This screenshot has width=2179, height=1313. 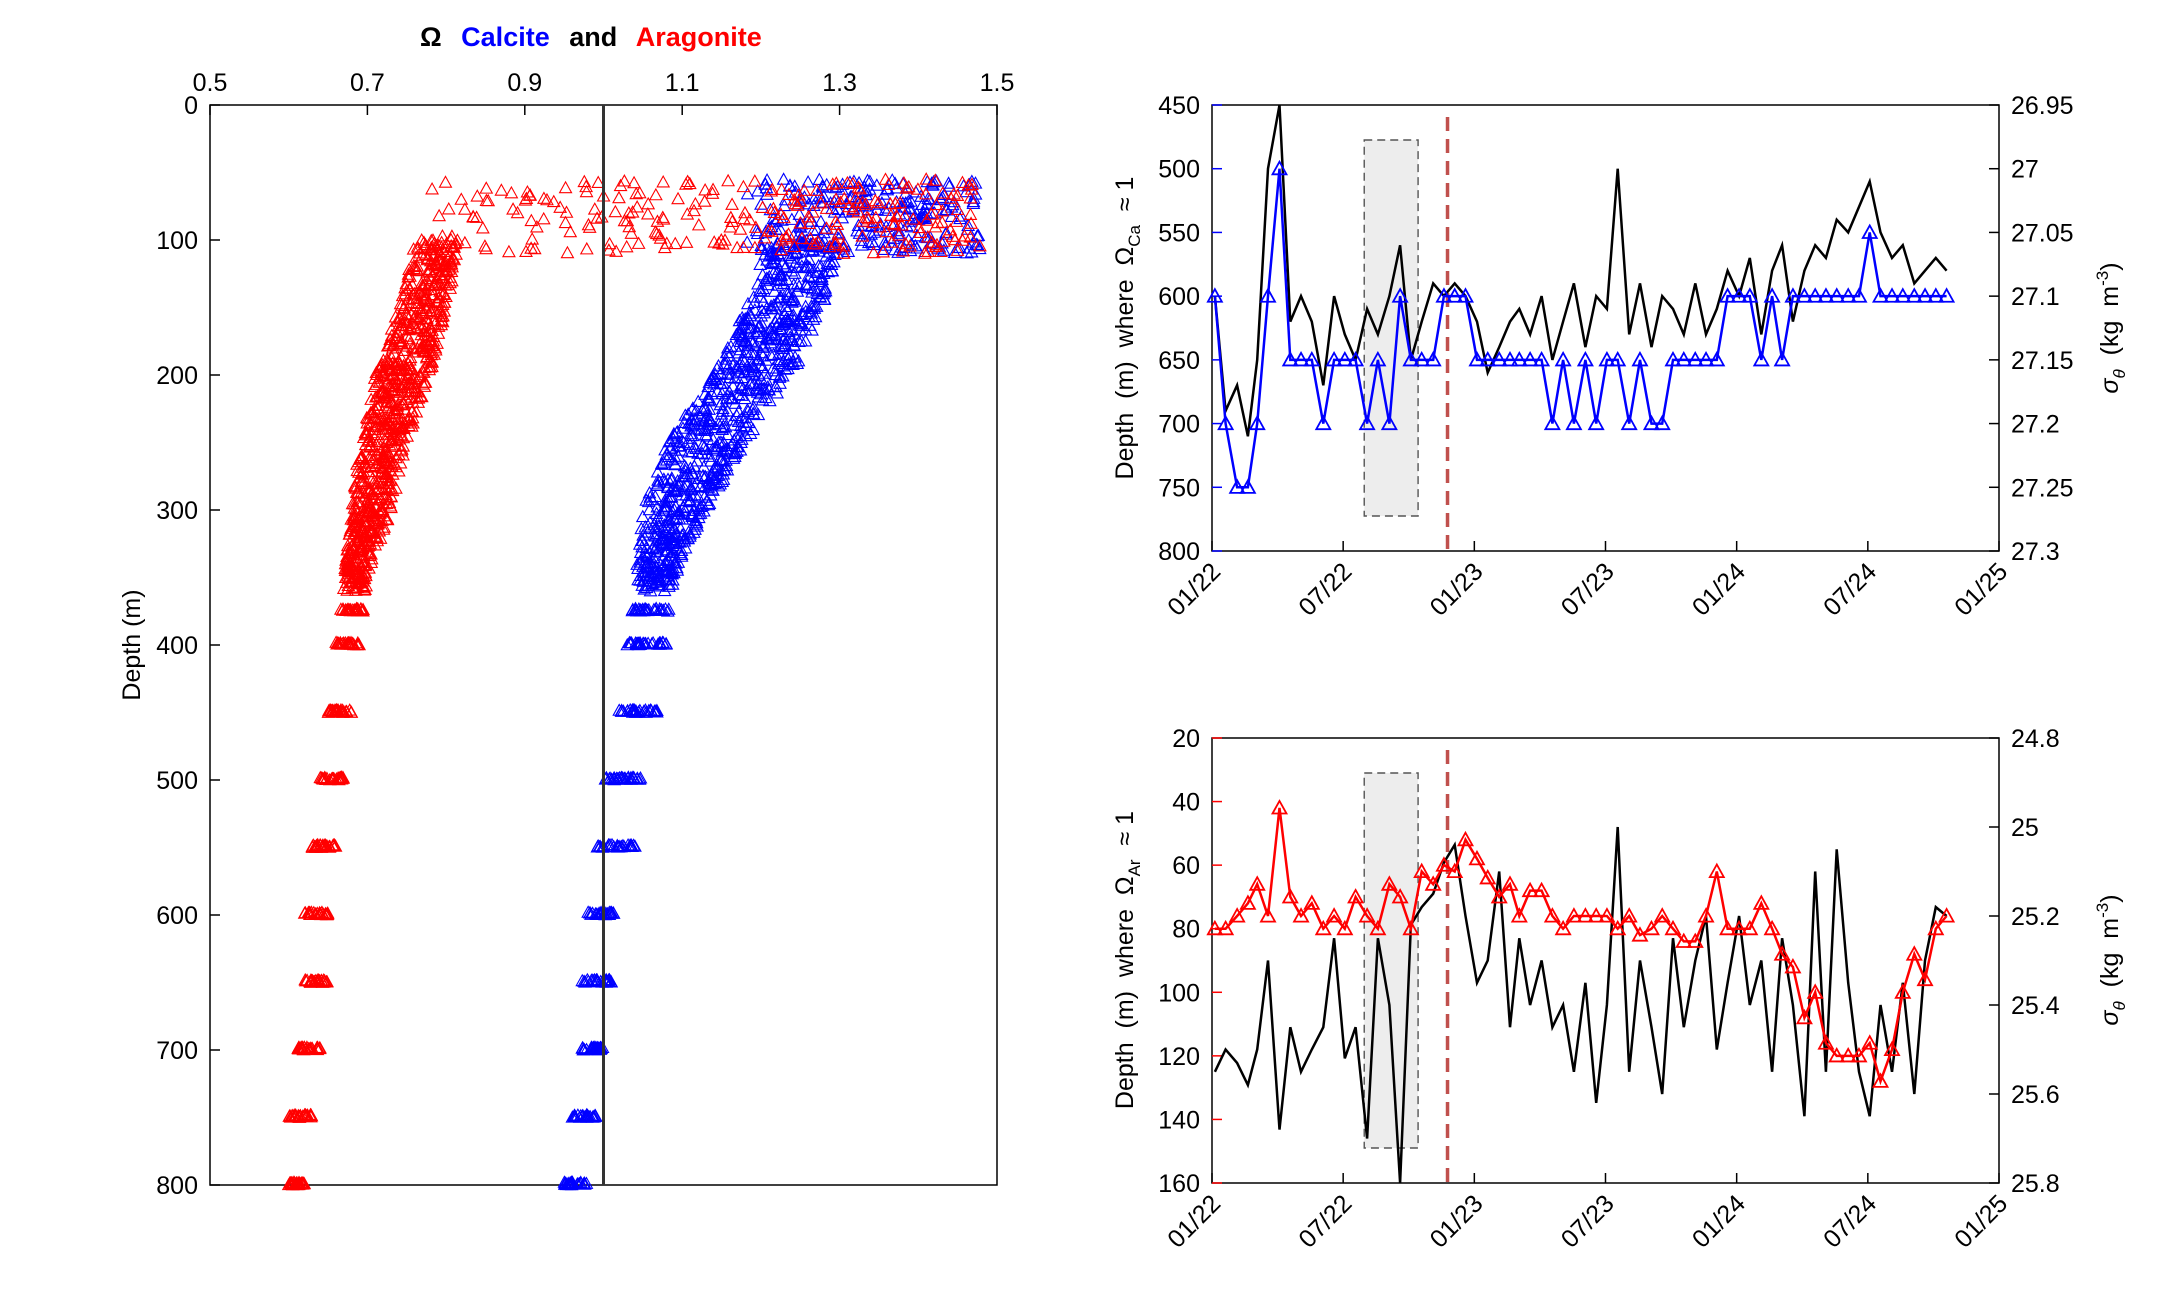 What do you see at coordinates (1391, 328) in the screenshot?
I see `calcite-shaded-period` at bounding box center [1391, 328].